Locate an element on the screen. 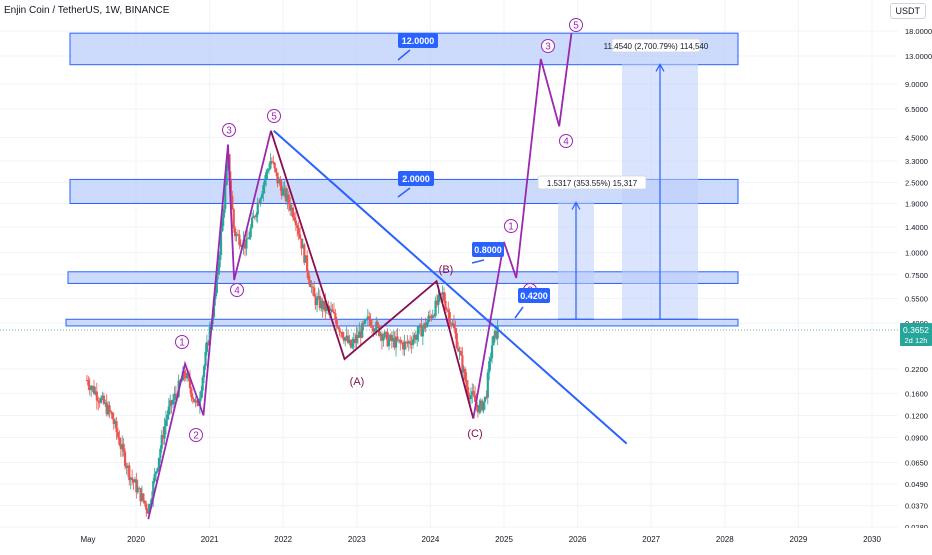 The image size is (932, 555). impulse-label-3: 3 is located at coordinates (229, 130).